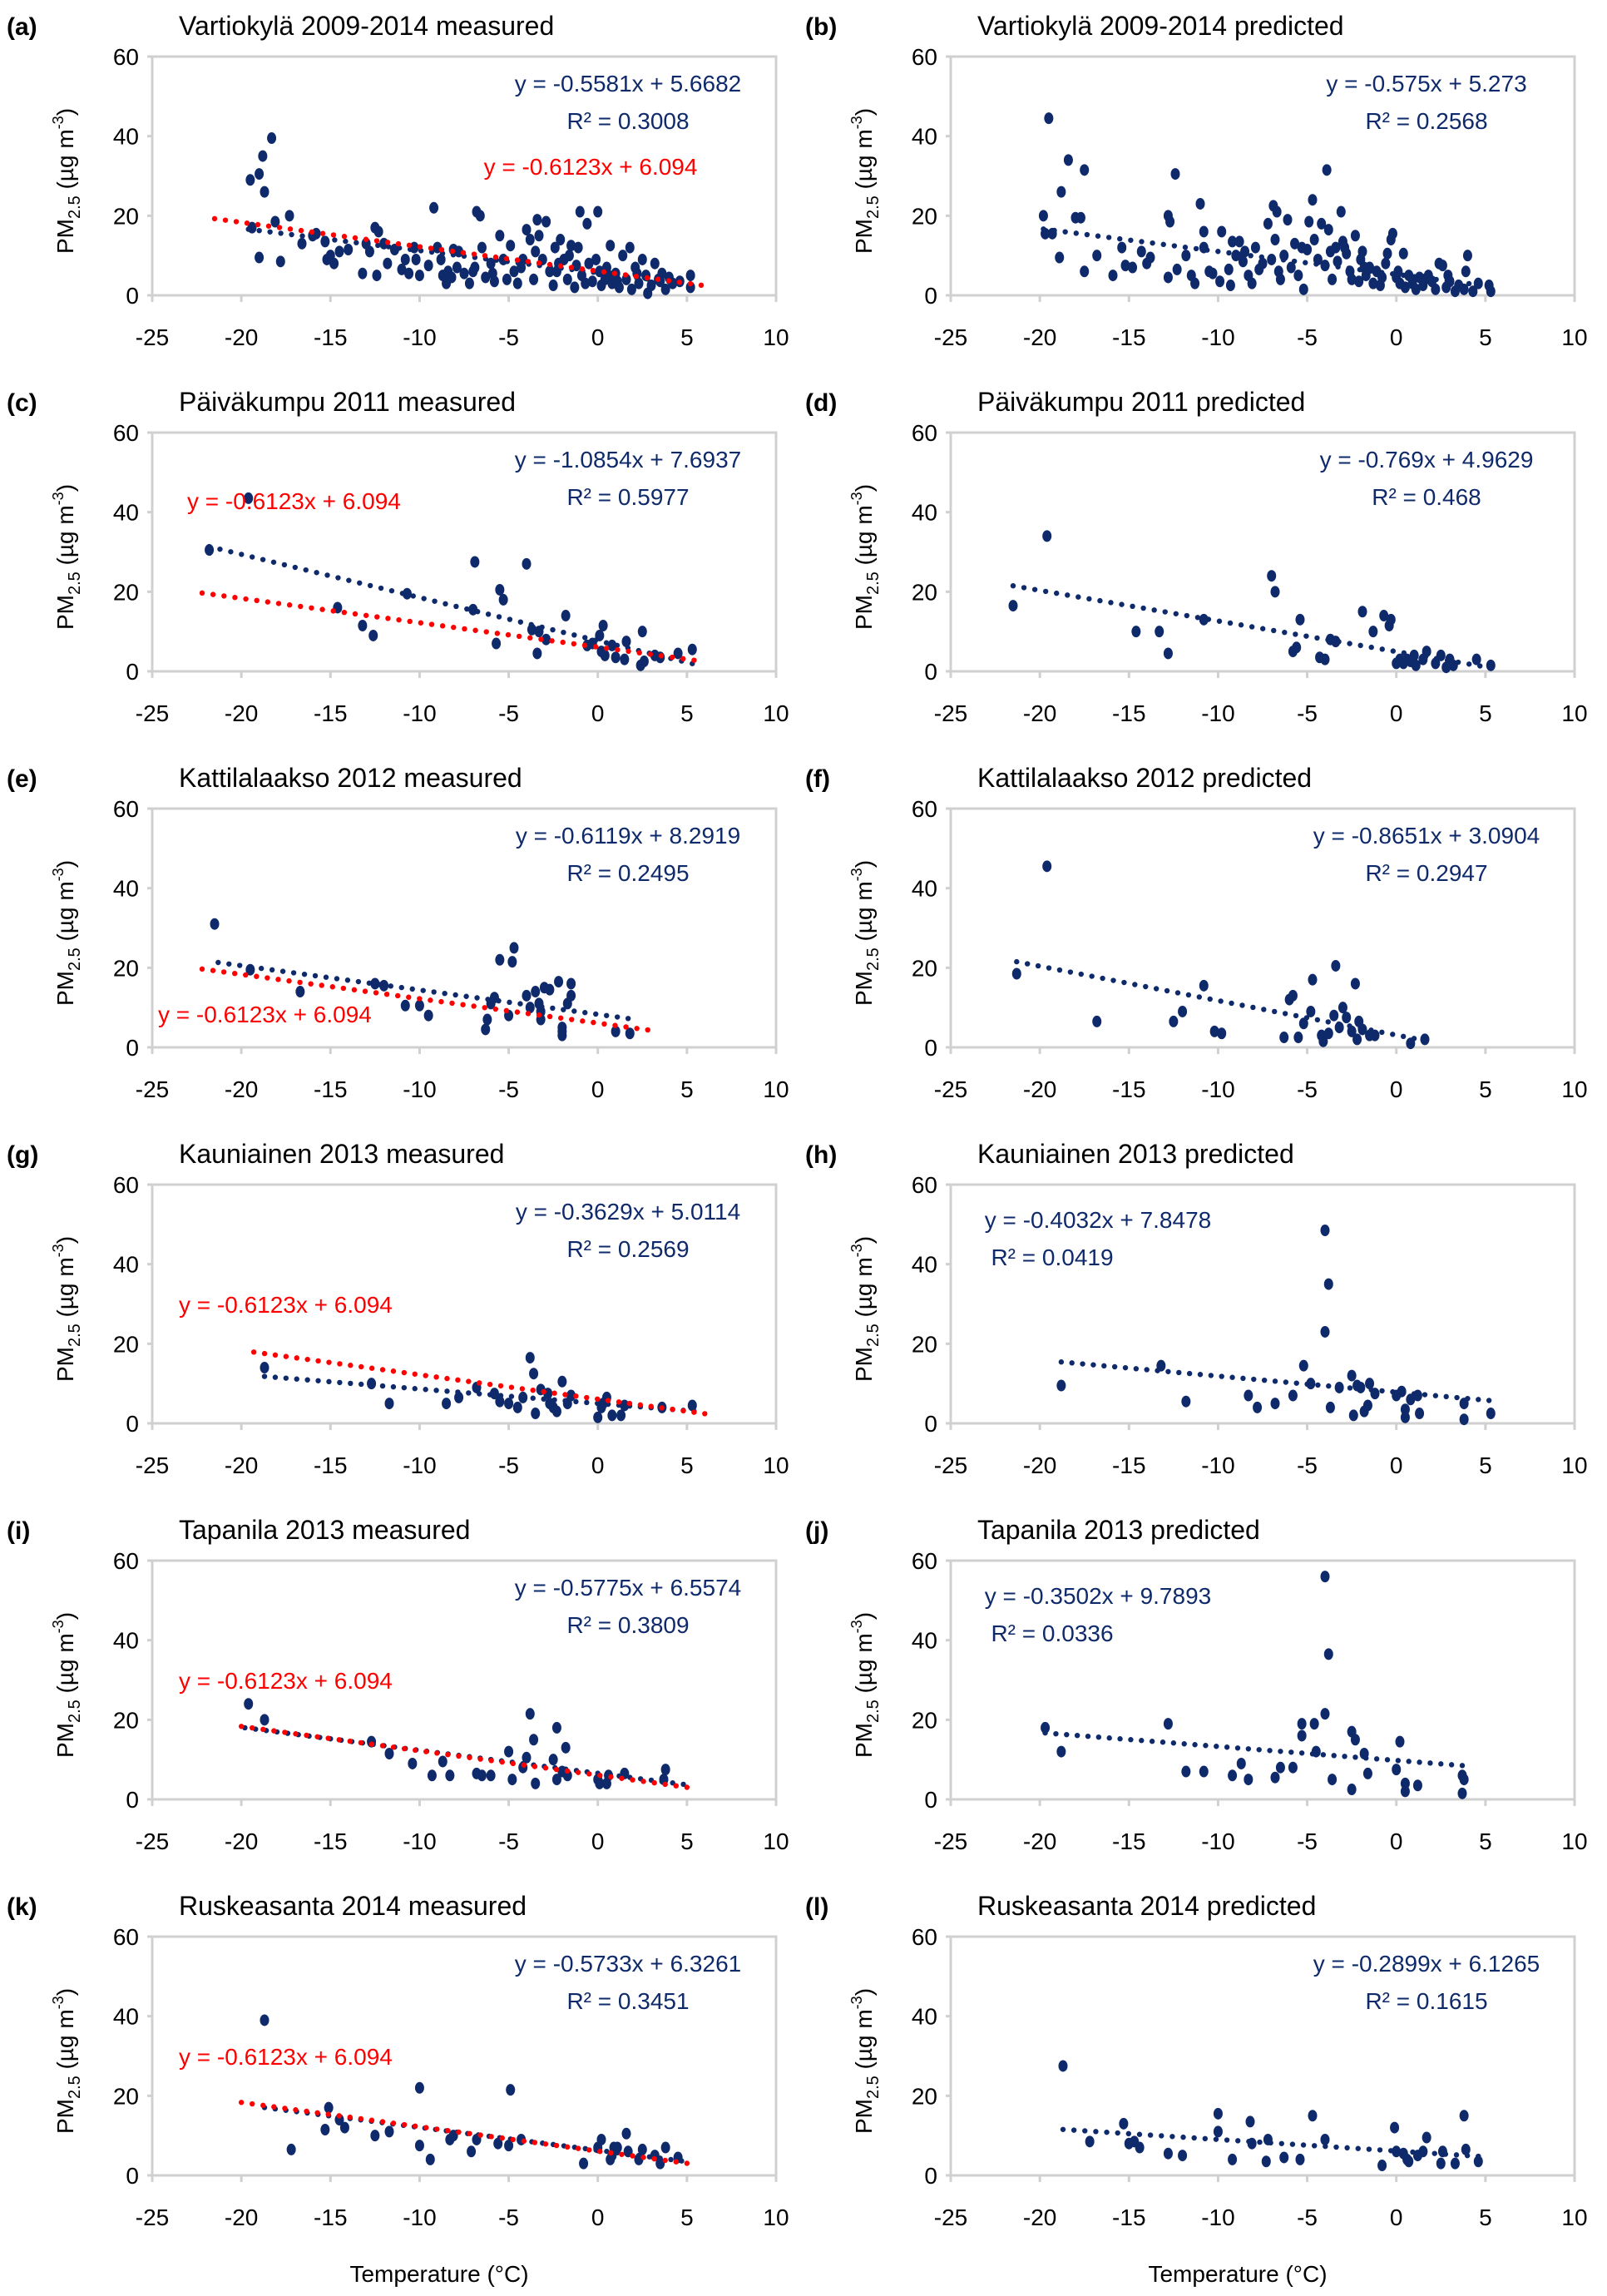 The height and width of the screenshot is (2296, 1607). Describe the element at coordinates (1098, 1596) in the screenshot. I see `fit-equation: y = -0.3502x + 9.7893` at that location.